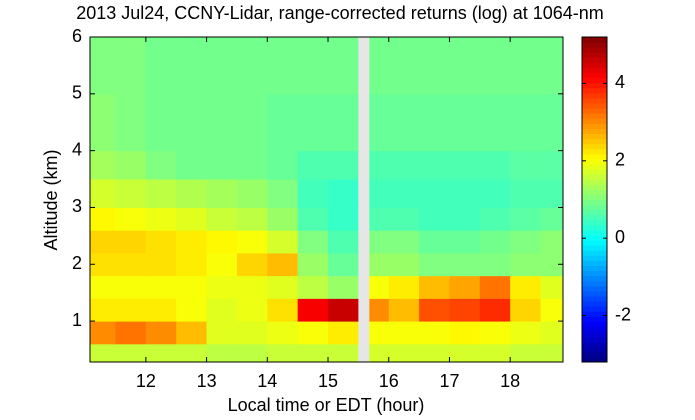  I want to click on colorbar-tick-label: 2, so click(620, 160).